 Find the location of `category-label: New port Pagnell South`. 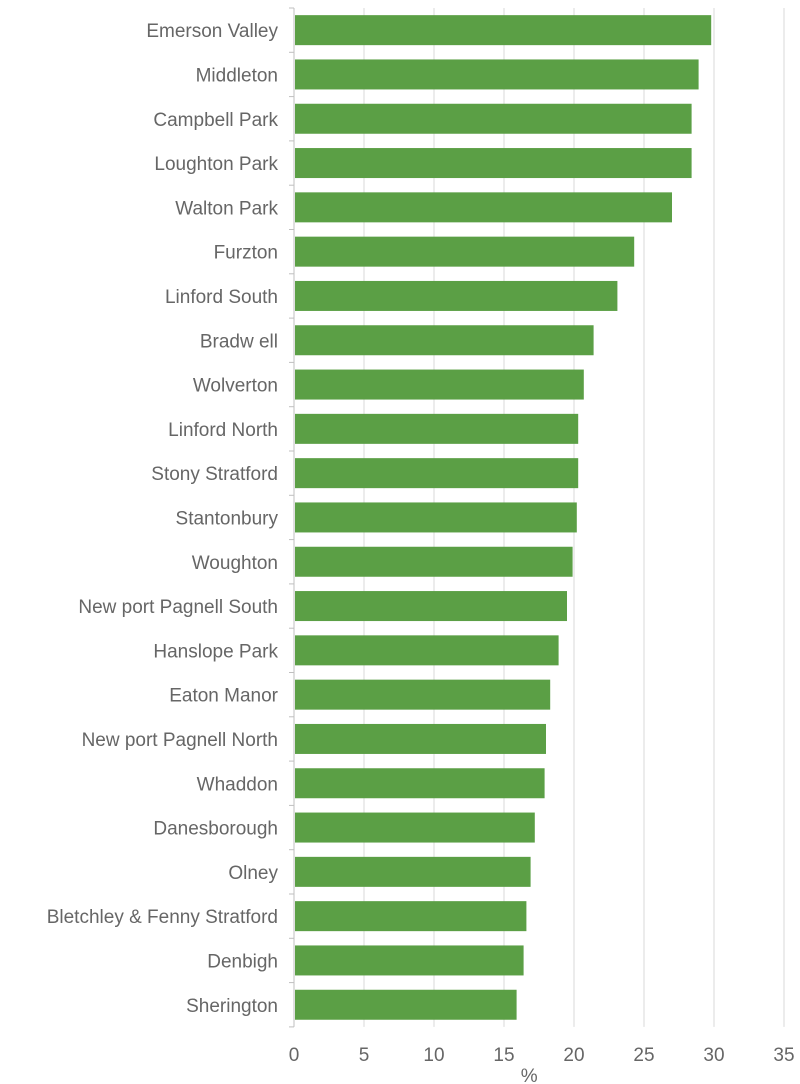

category-label: New port Pagnell South is located at coordinates (178, 607).